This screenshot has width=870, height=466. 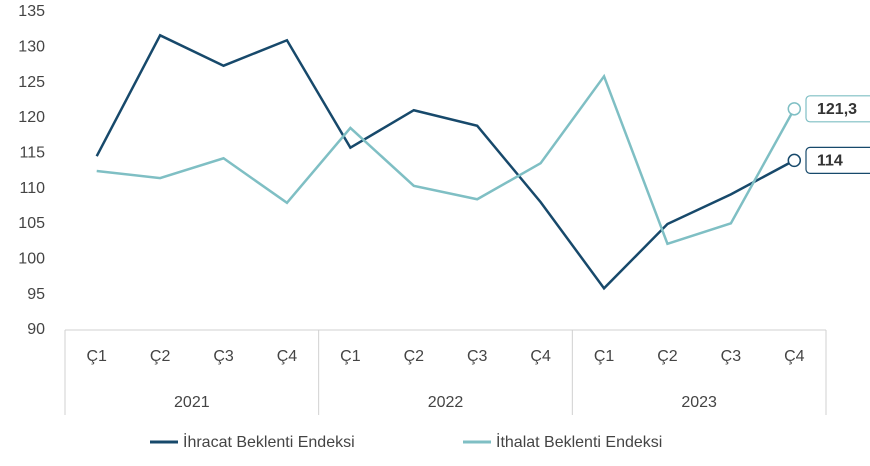 What do you see at coordinates (269, 441) in the screenshot?
I see `legend-label: İhracat Beklenti Endeksi` at bounding box center [269, 441].